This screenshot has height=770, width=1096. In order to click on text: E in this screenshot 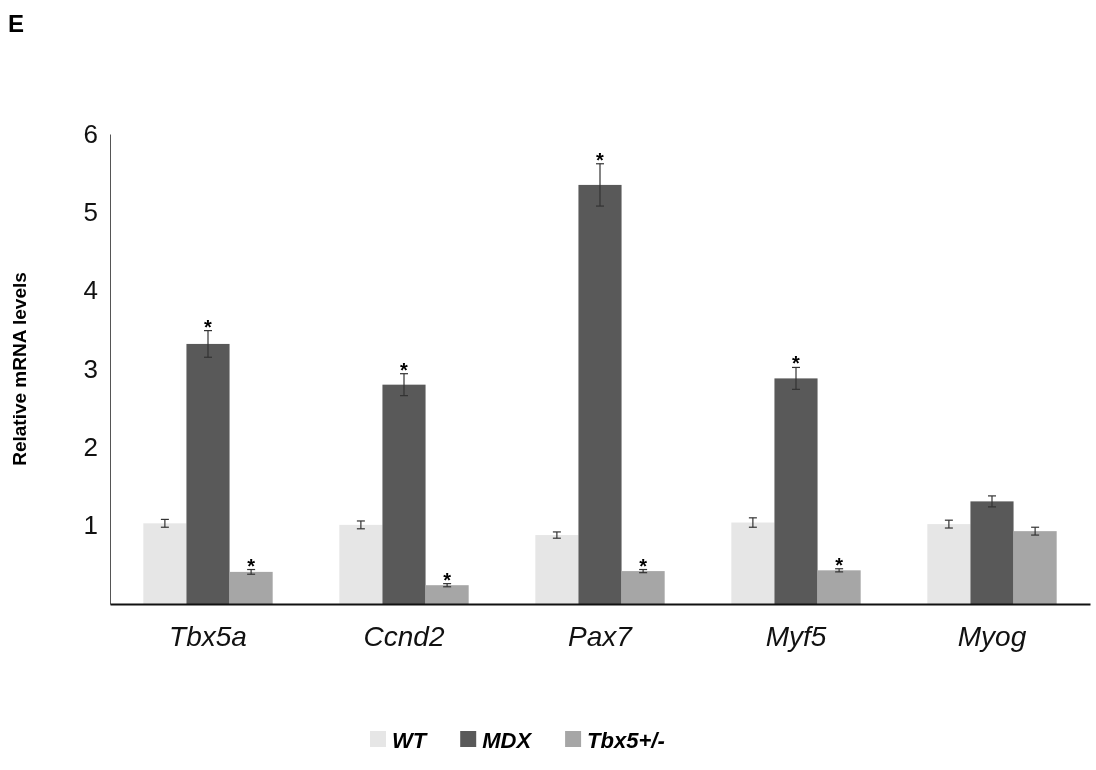, I will do `click(16, 23)`.